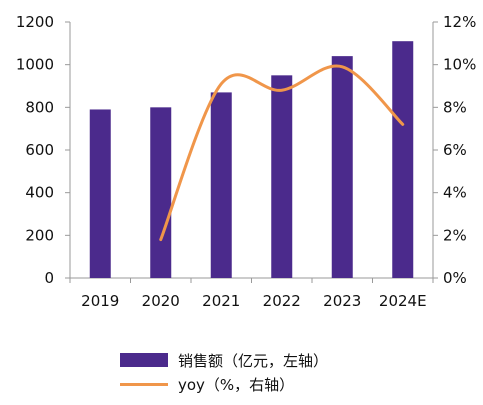 The width and height of the screenshot is (483, 405). I want to click on y-left-tick-label: 400, so click(39, 193).